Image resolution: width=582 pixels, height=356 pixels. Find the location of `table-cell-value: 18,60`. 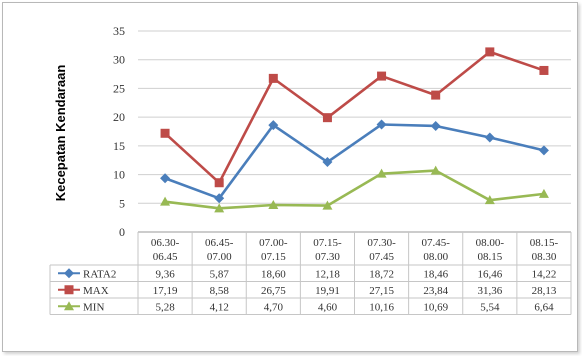

table-cell-value: 18,60 is located at coordinates (273, 274).